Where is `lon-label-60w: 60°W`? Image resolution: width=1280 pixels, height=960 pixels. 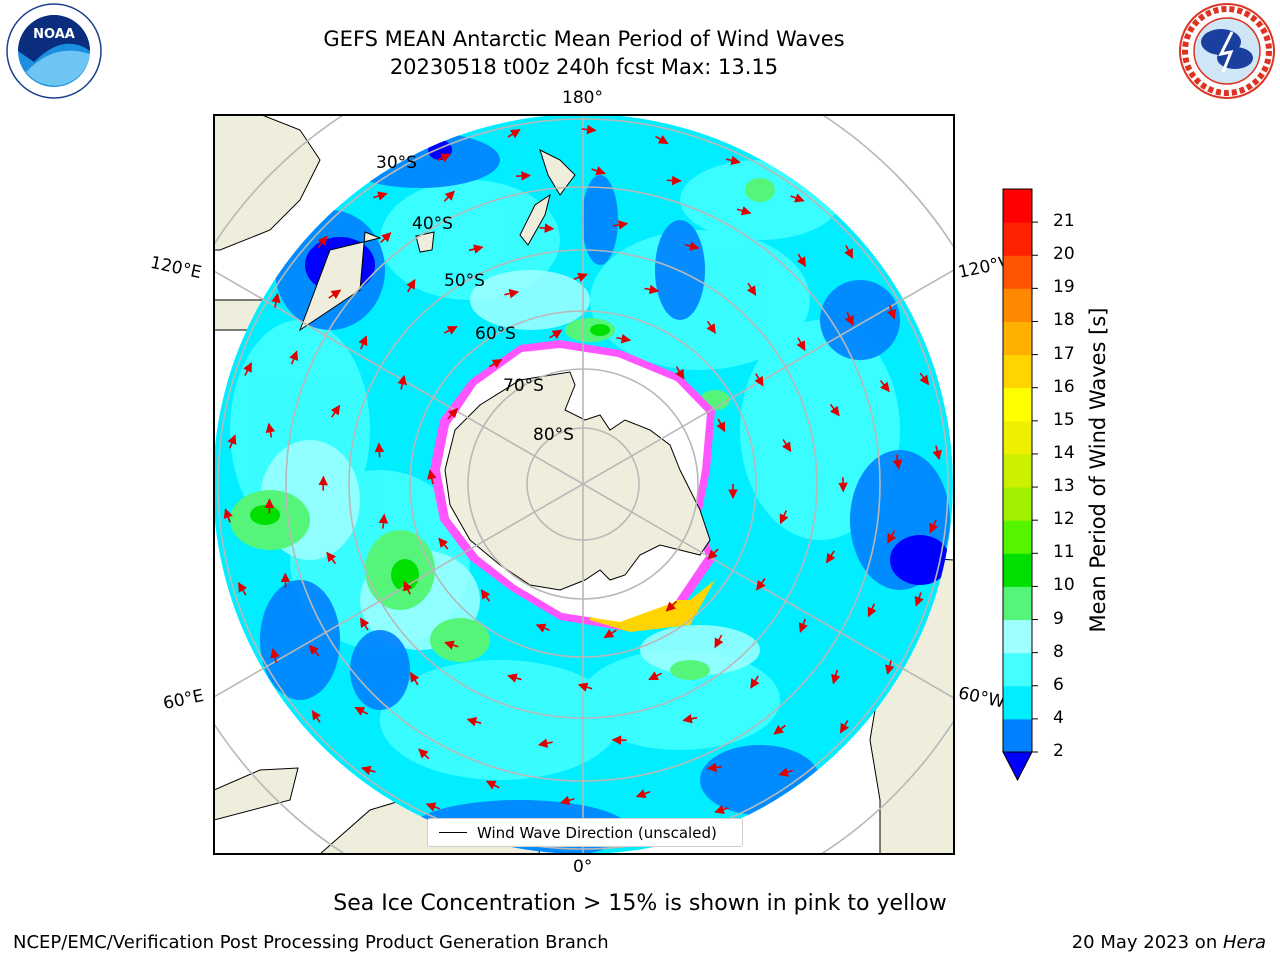 lon-label-60w: 60°W is located at coordinates (981, 698).